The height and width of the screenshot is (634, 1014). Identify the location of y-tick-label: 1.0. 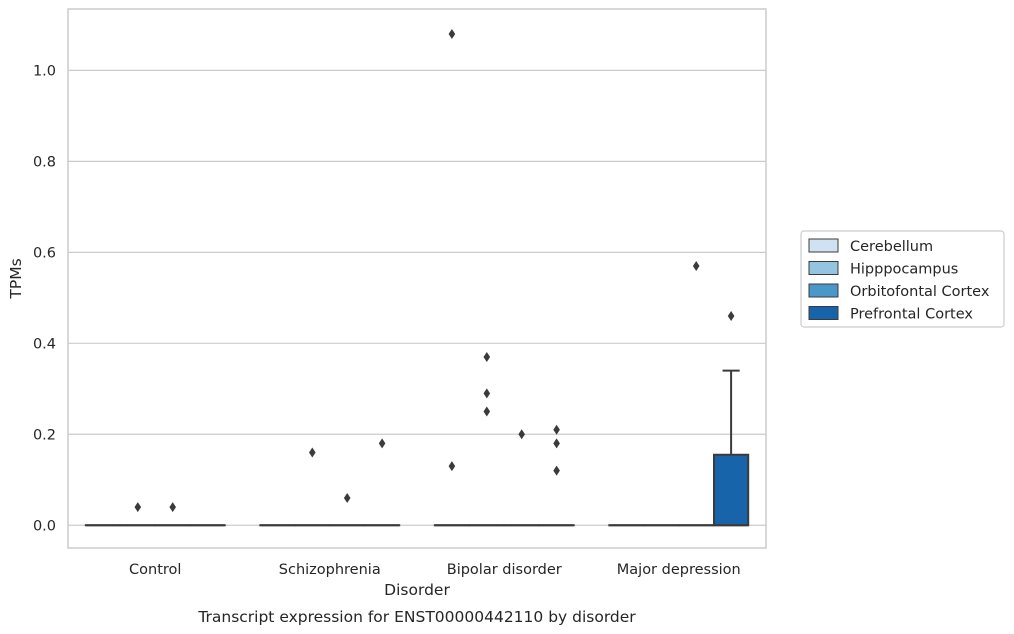
(44, 71).